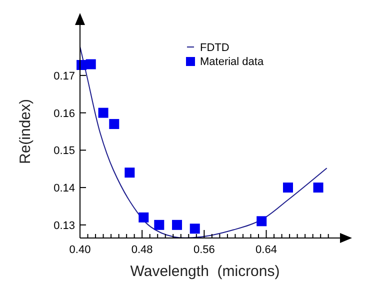 This screenshot has height=288, width=366. I want to click on x-tick-label: 0.48, so click(142, 250).